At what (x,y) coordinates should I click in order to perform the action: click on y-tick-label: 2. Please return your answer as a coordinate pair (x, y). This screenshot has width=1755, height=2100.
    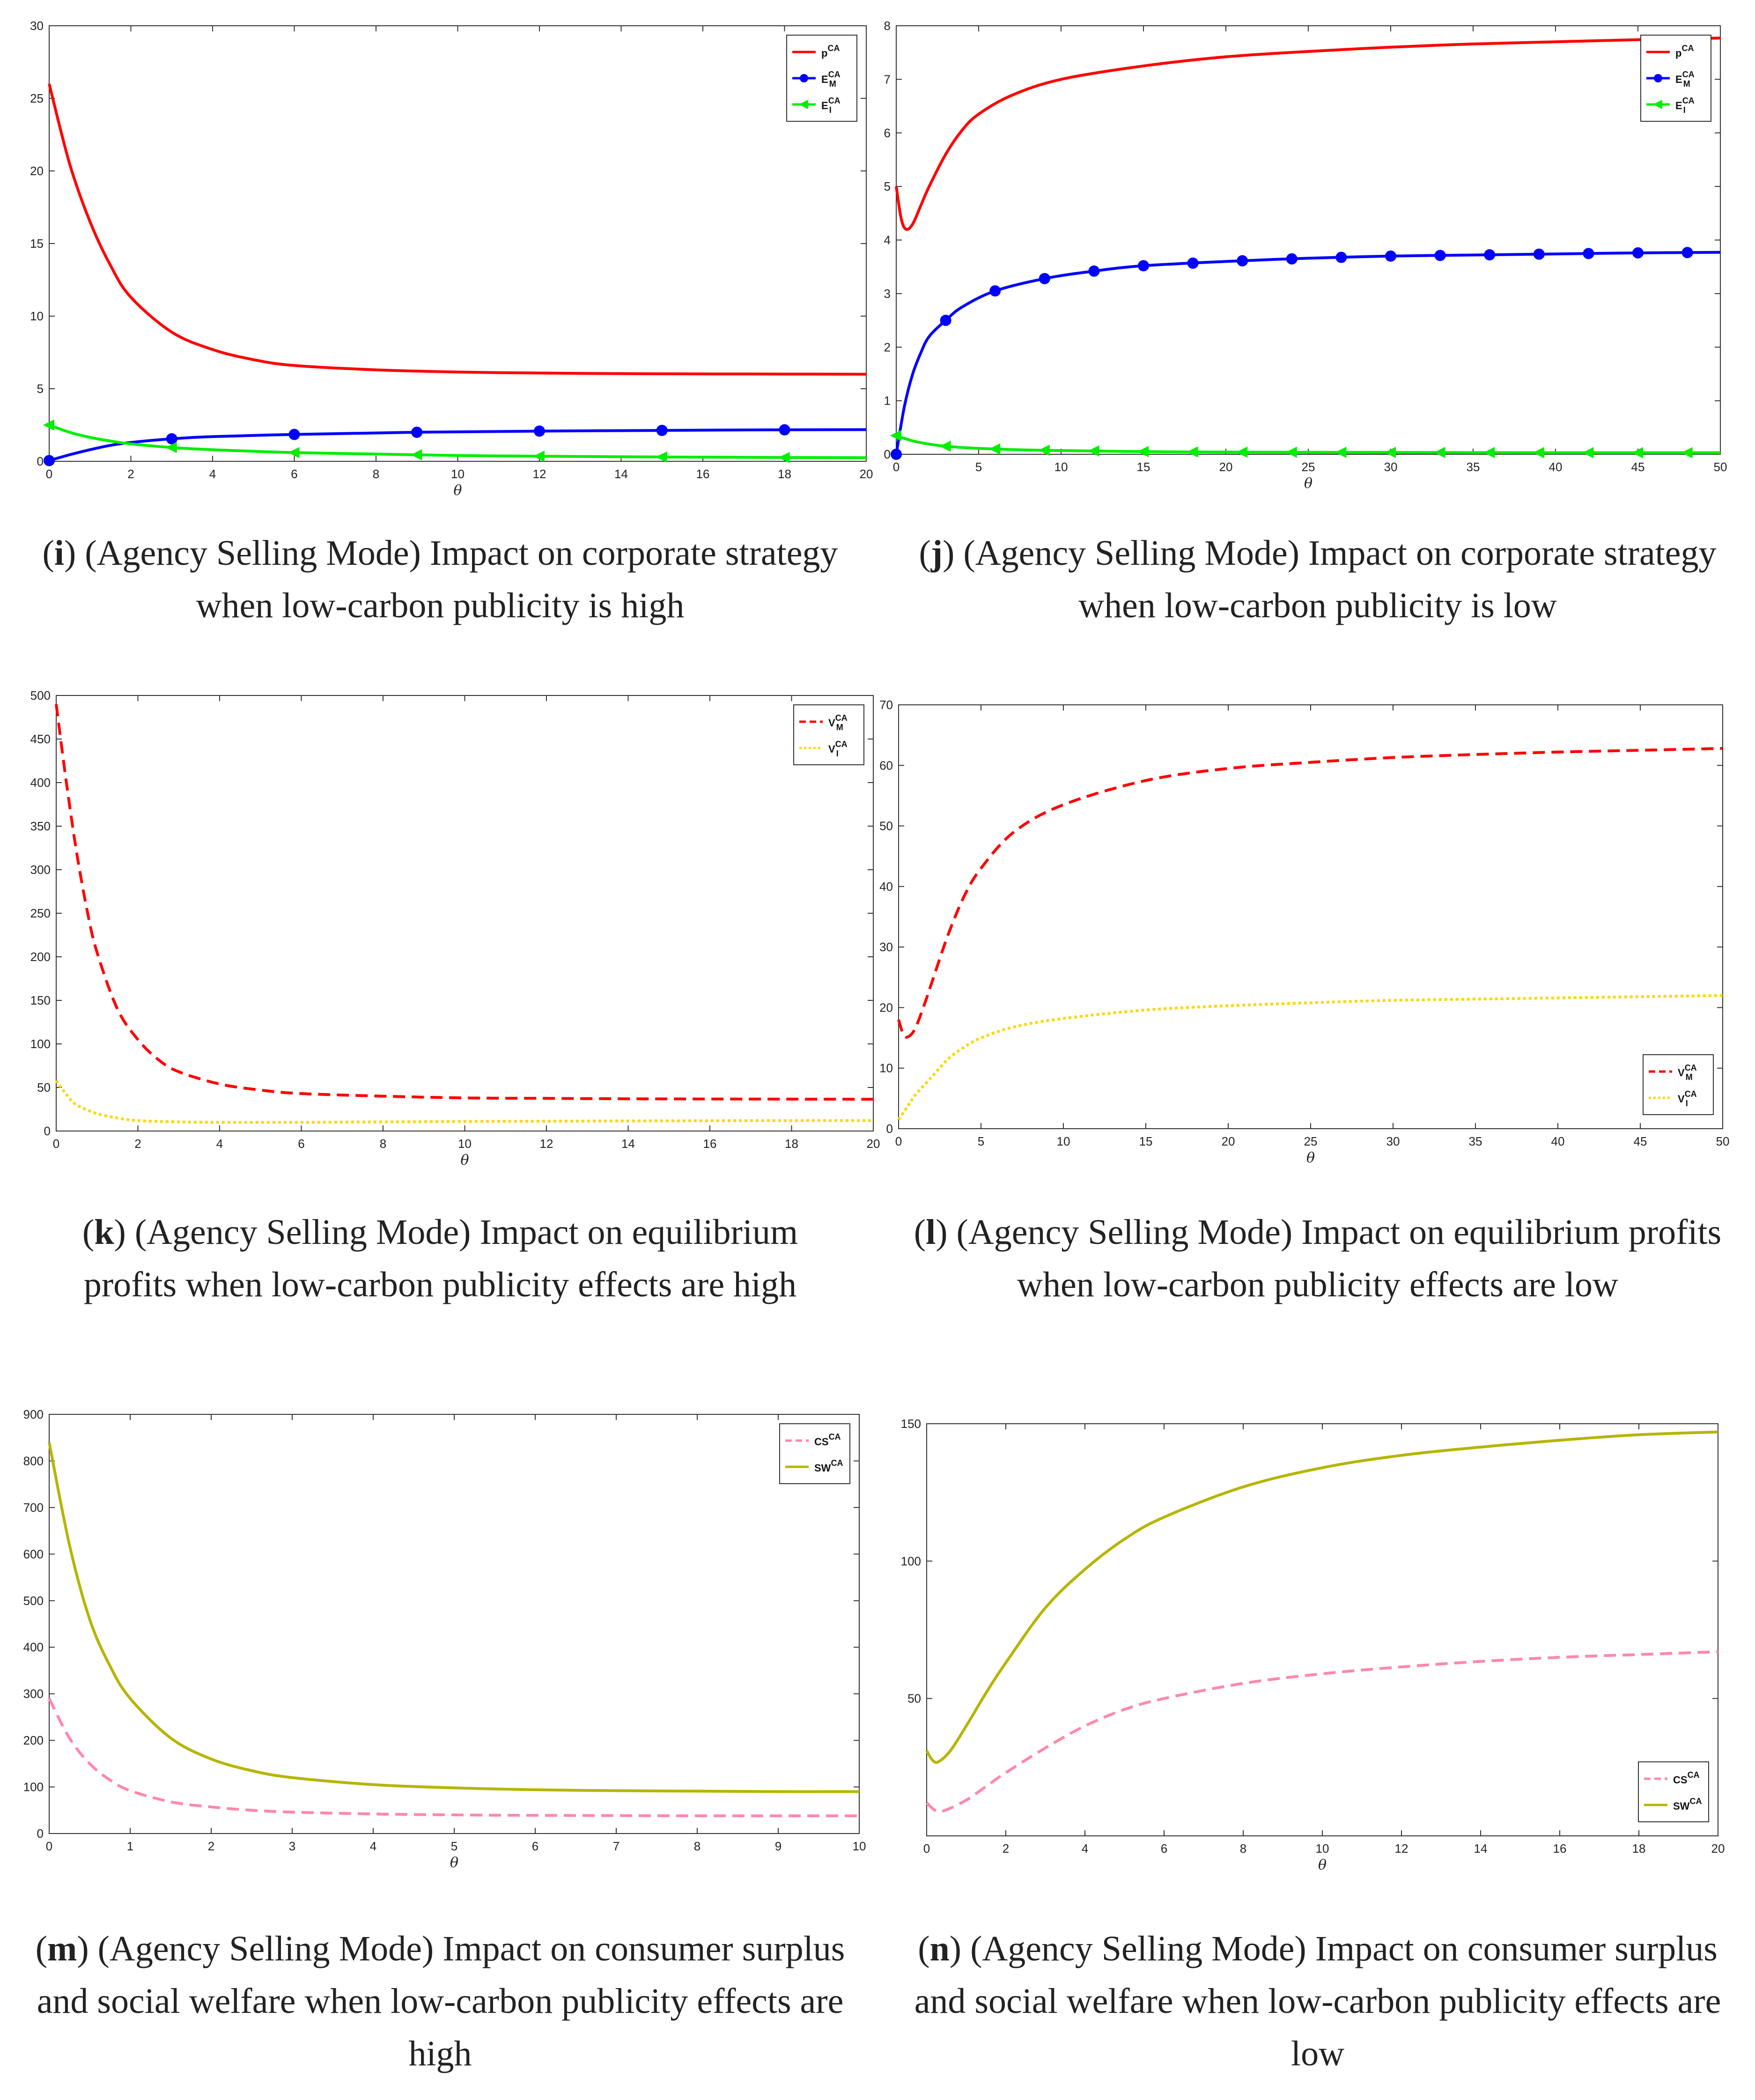
    Looking at the image, I should click on (888, 347).